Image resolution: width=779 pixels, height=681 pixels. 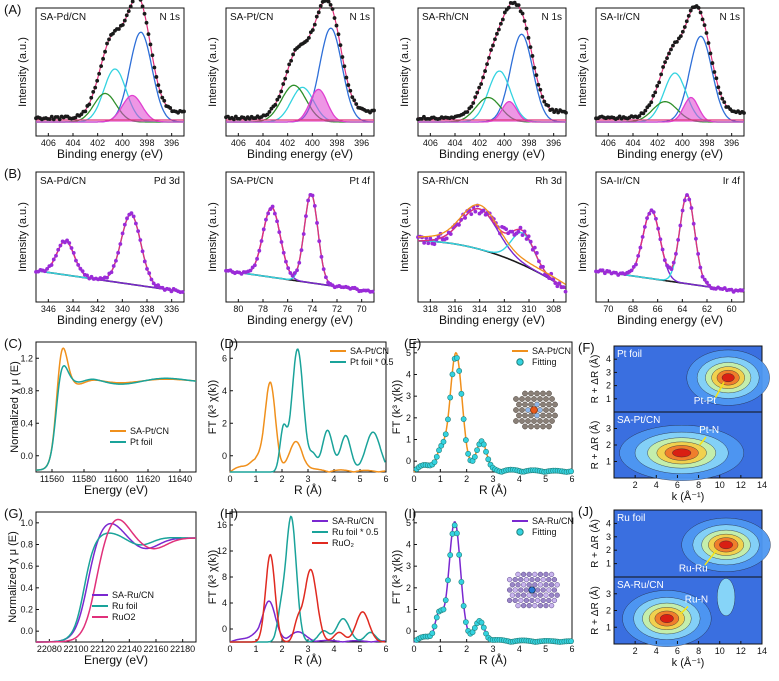 I want to click on annotation-arrow, so click(x=684, y=610).